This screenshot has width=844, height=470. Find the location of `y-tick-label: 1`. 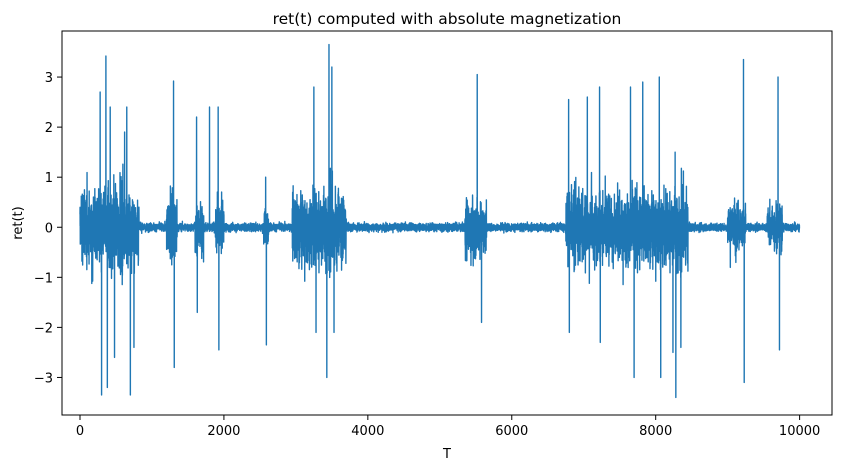

y-tick-label: 1 is located at coordinates (49, 178).